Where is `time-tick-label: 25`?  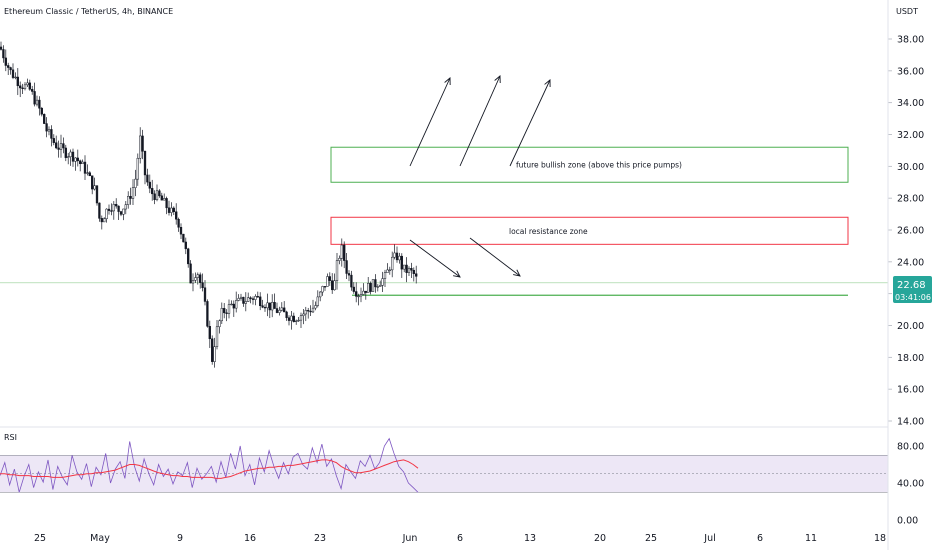 time-tick-label: 25 is located at coordinates (651, 538).